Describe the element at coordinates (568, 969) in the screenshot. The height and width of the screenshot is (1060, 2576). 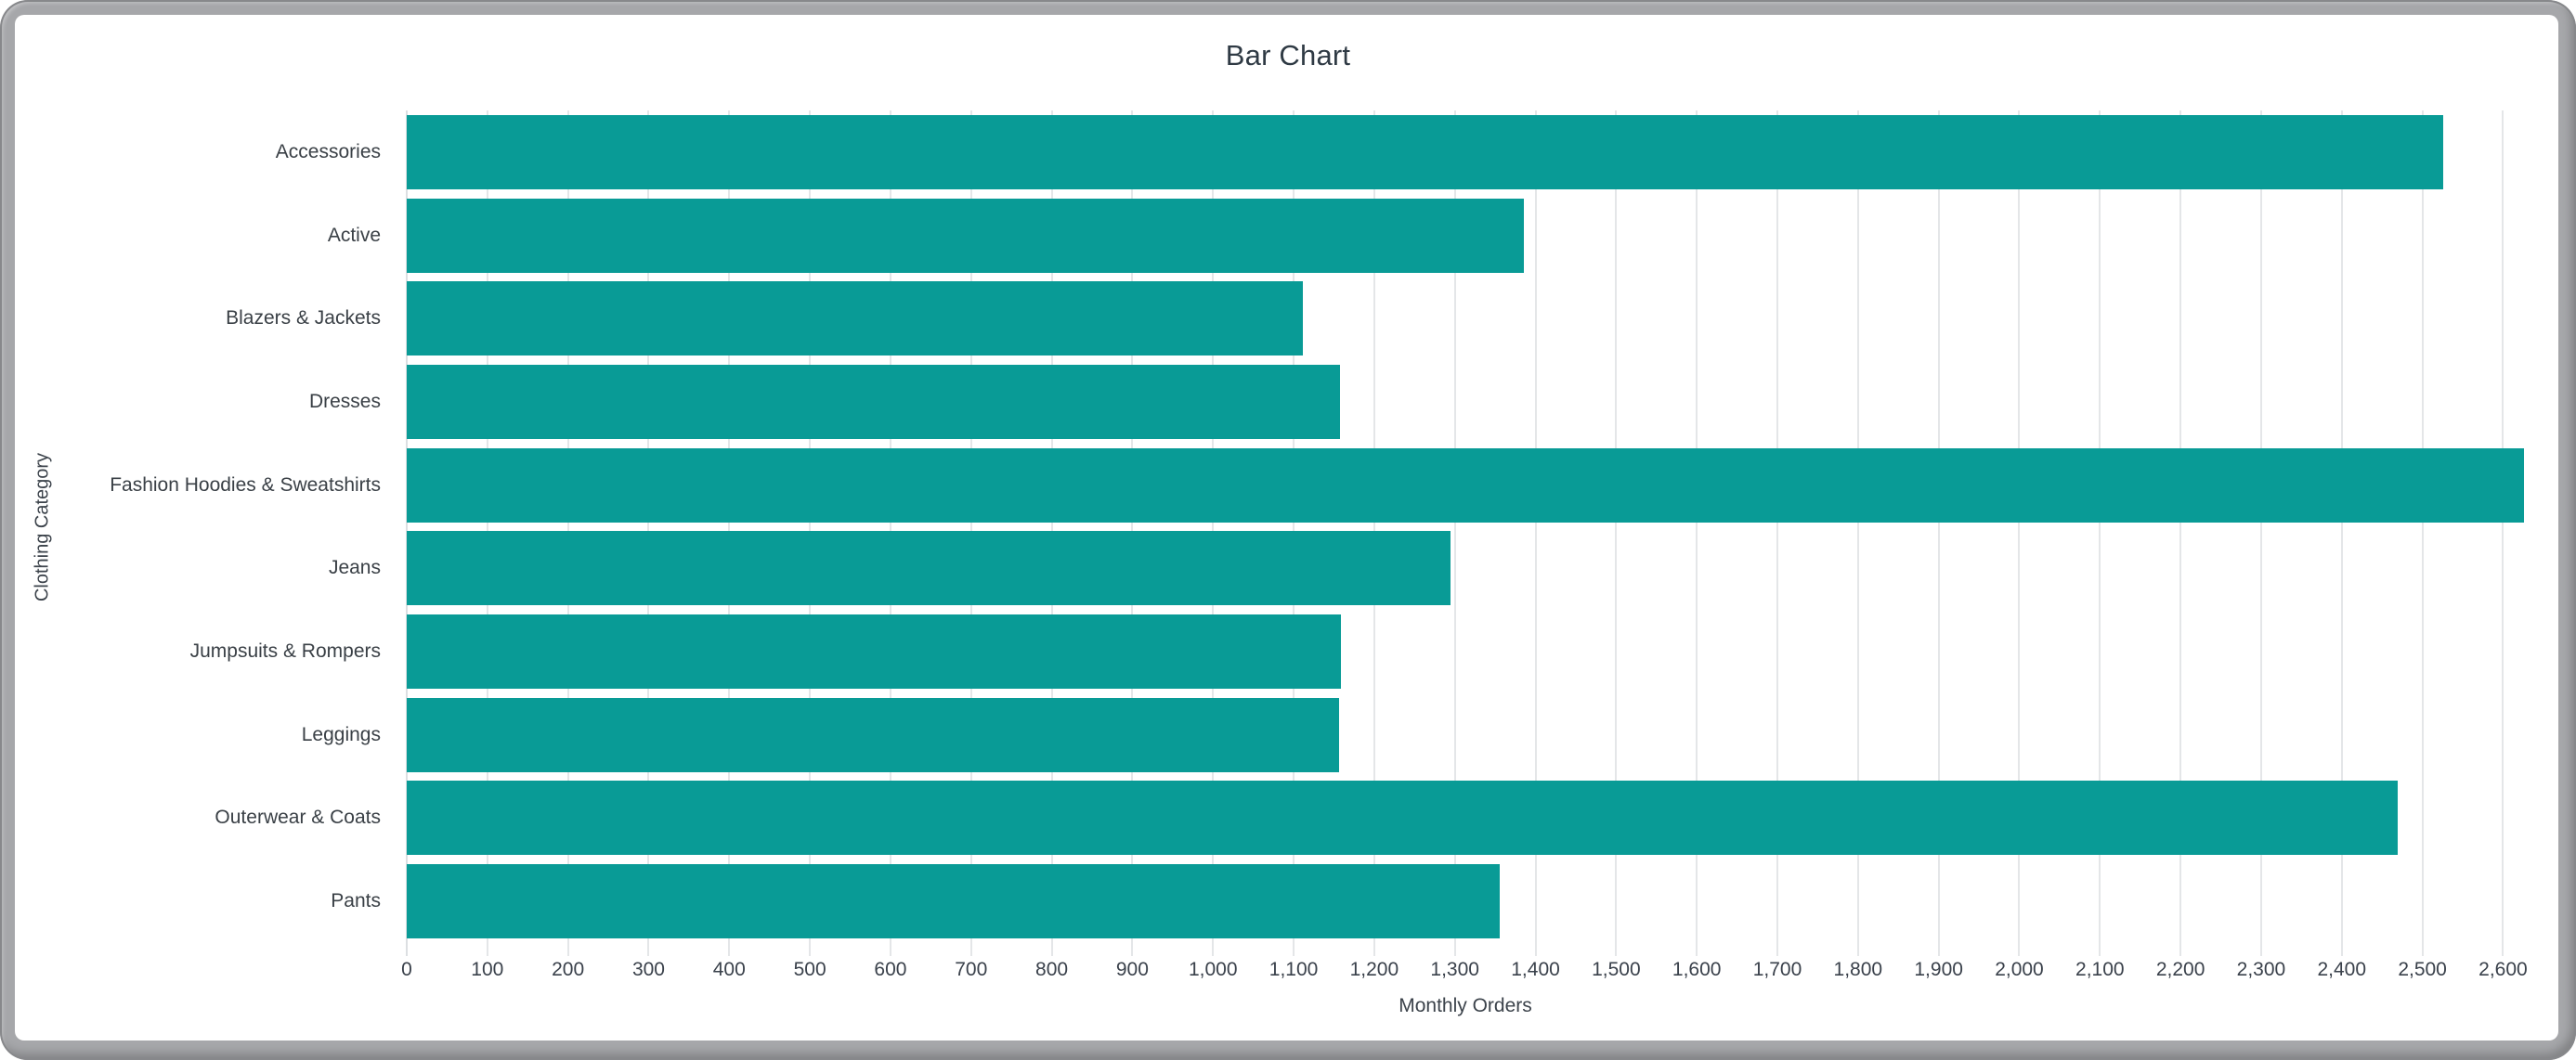
I see `x-tick-label: 200` at that location.